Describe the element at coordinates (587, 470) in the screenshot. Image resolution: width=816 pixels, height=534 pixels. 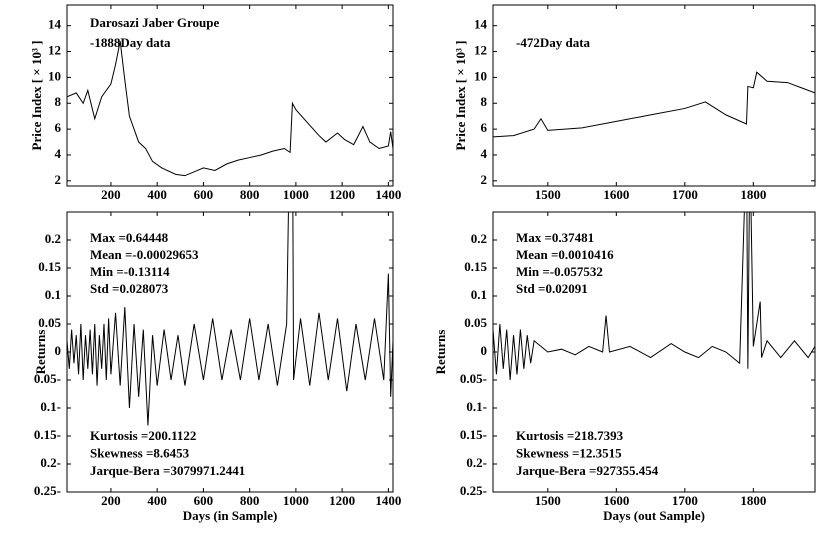
I see `stat-text: Jarque-Bera =927355.454` at that location.